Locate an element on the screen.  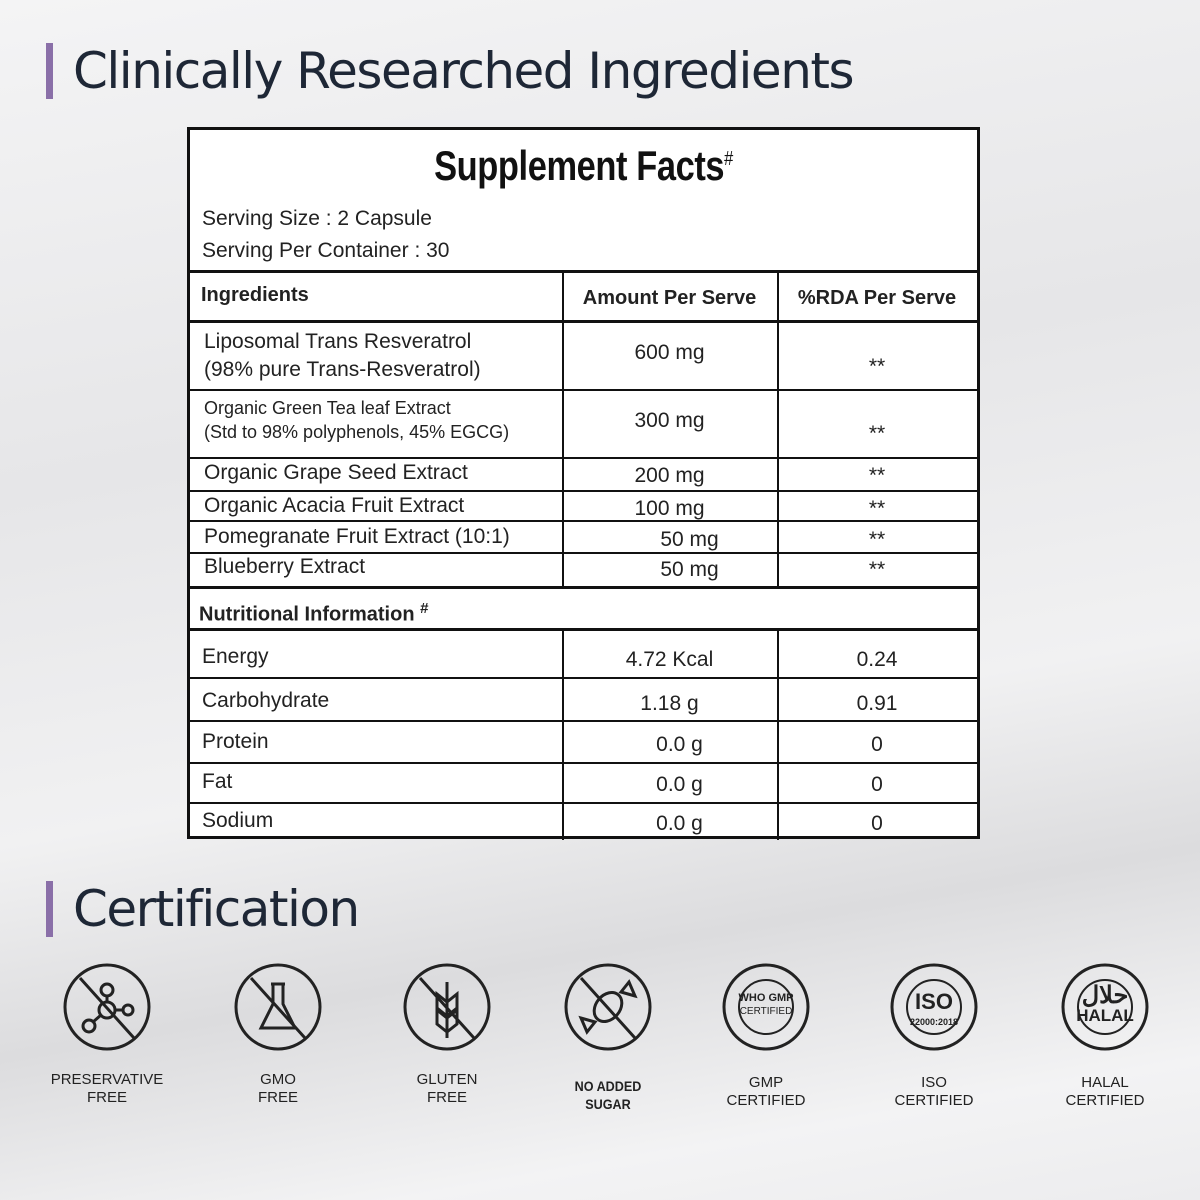
certification-label: ISO CERTIFIED is located at coordinates (934, 1092).